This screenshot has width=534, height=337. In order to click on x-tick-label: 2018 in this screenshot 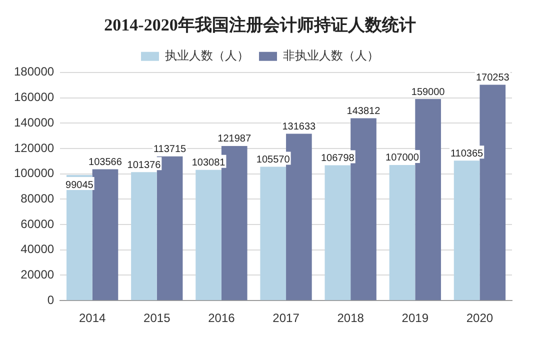, I will do `click(350, 318)`.